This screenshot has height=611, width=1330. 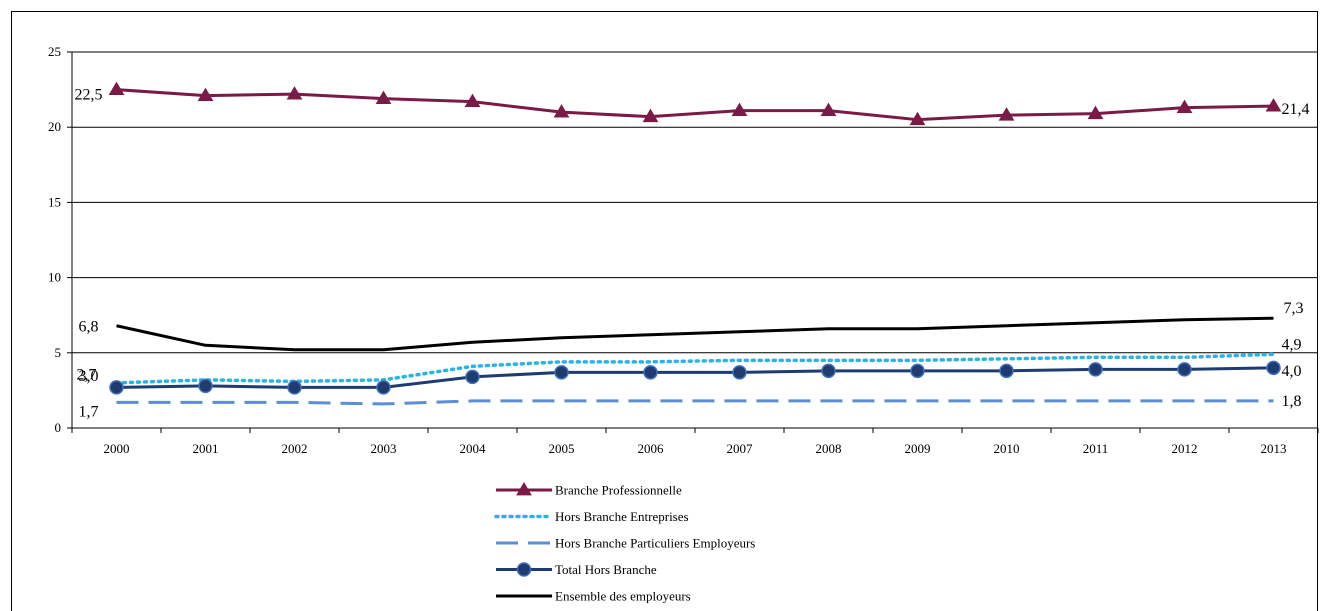 What do you see at coordinates (651, 448) in the screenshot?
I see `x-tick-label: 2006` at bounding box center [651, 448].